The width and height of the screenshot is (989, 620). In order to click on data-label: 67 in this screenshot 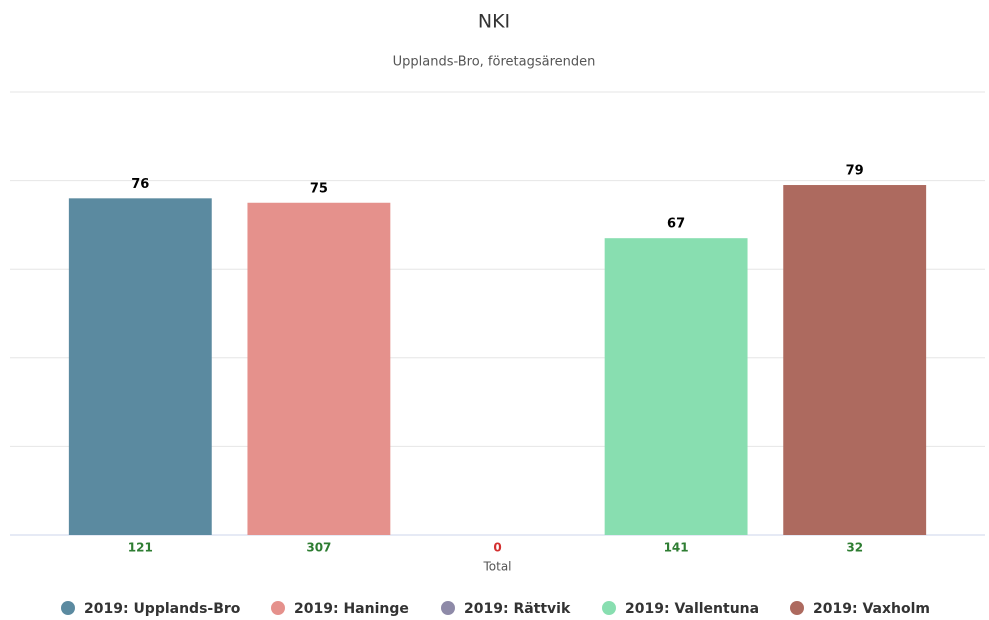, I will do `click(676, 224)`.